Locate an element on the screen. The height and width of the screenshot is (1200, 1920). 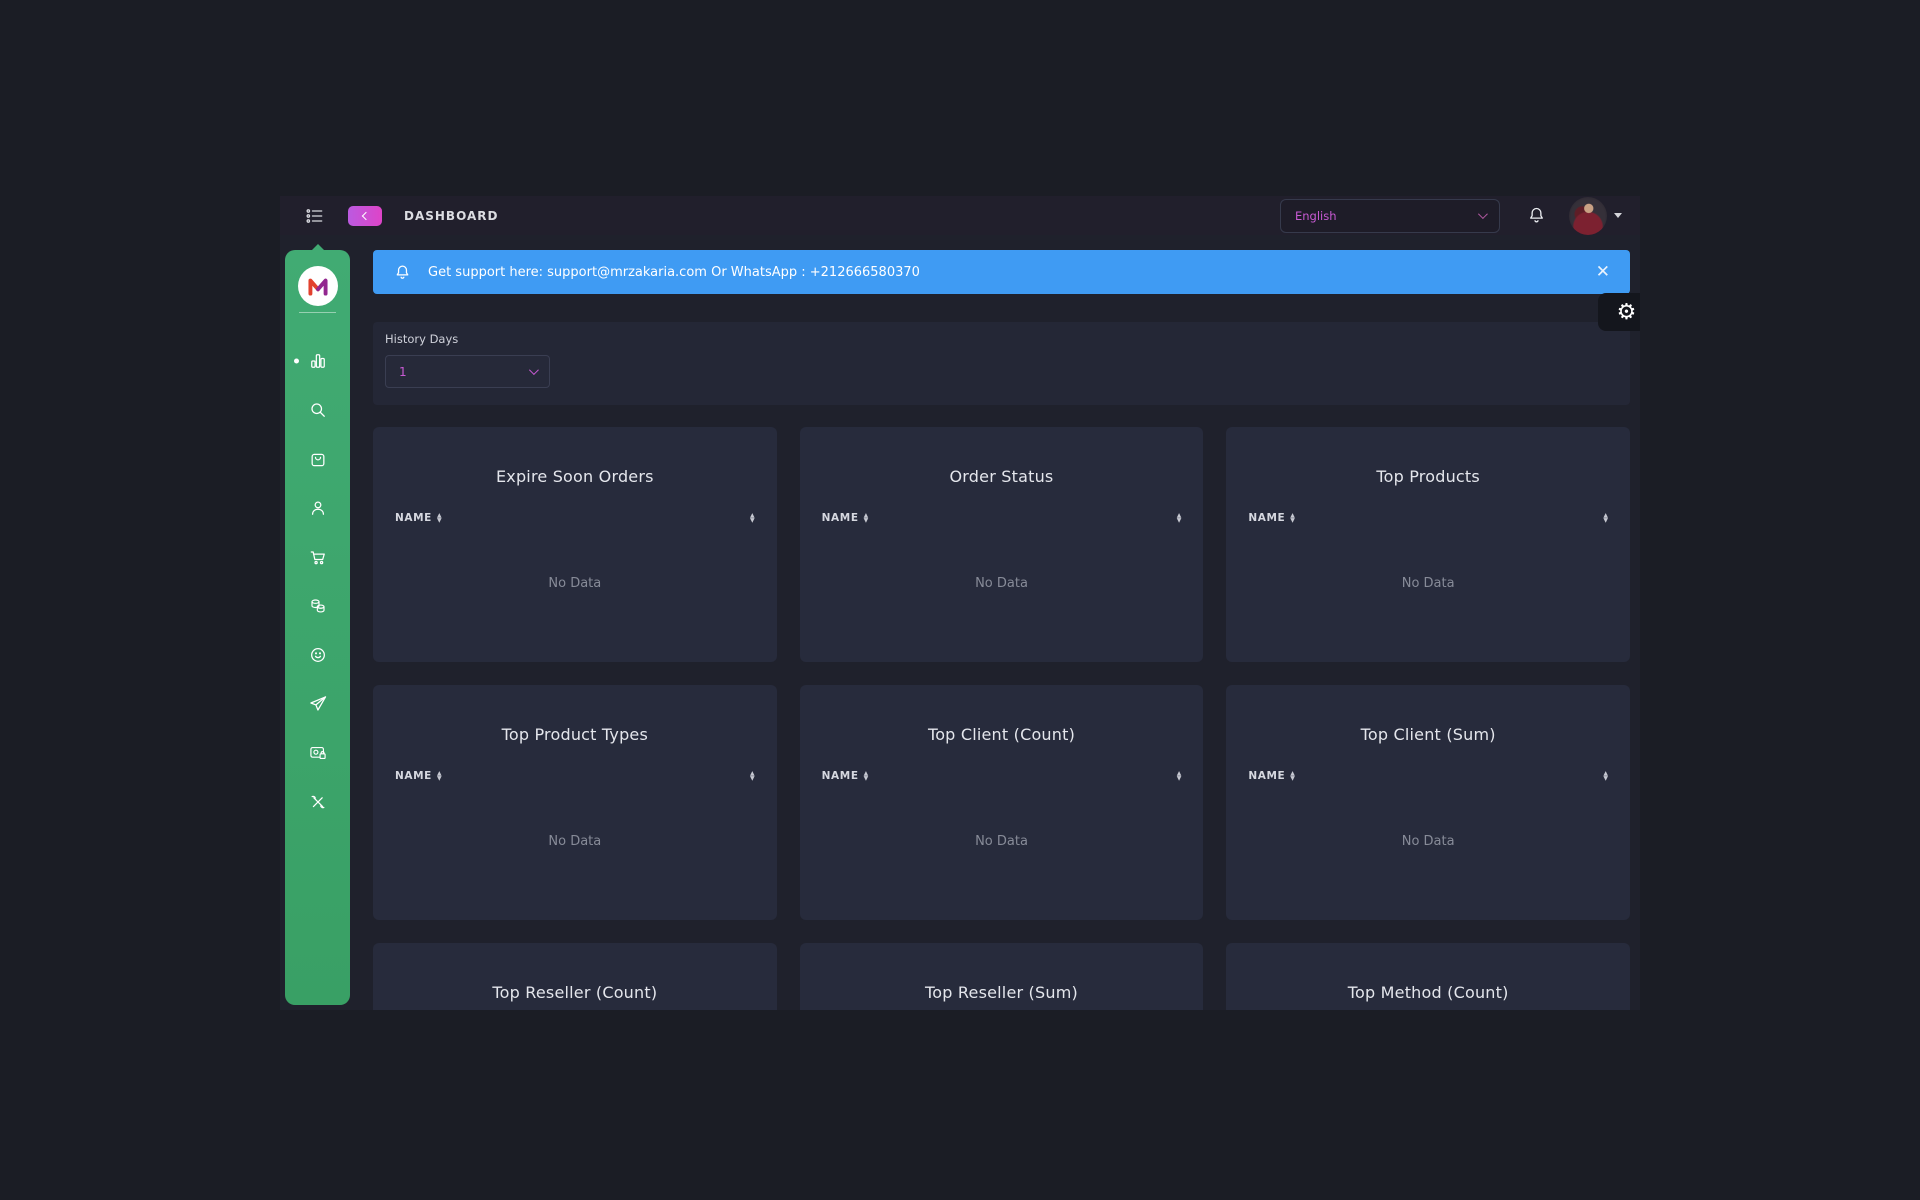
bell-icon is located at coordinates (1536, 215).